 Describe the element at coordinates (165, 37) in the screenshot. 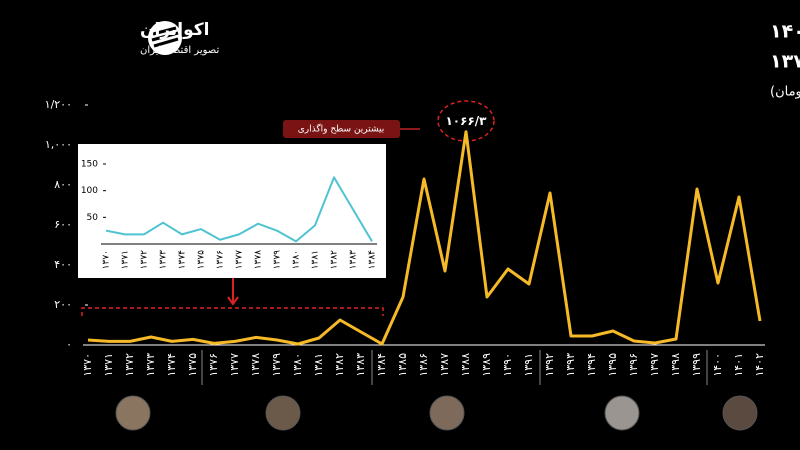

I see `logo-stripes` at that location.